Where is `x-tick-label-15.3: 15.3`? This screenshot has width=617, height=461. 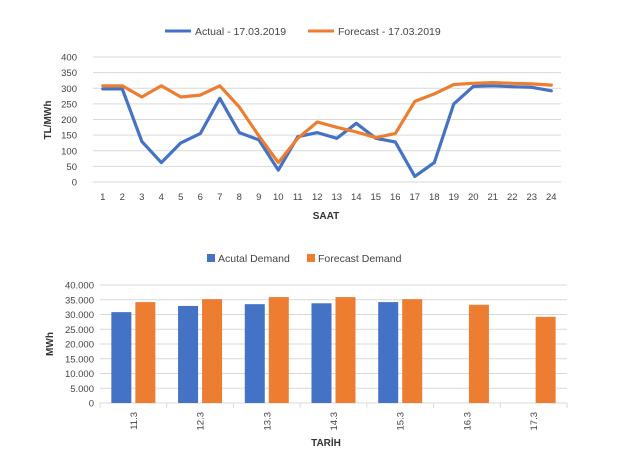 x-tick-label-15.3: 15.3 is located at coordinates (401, 421).